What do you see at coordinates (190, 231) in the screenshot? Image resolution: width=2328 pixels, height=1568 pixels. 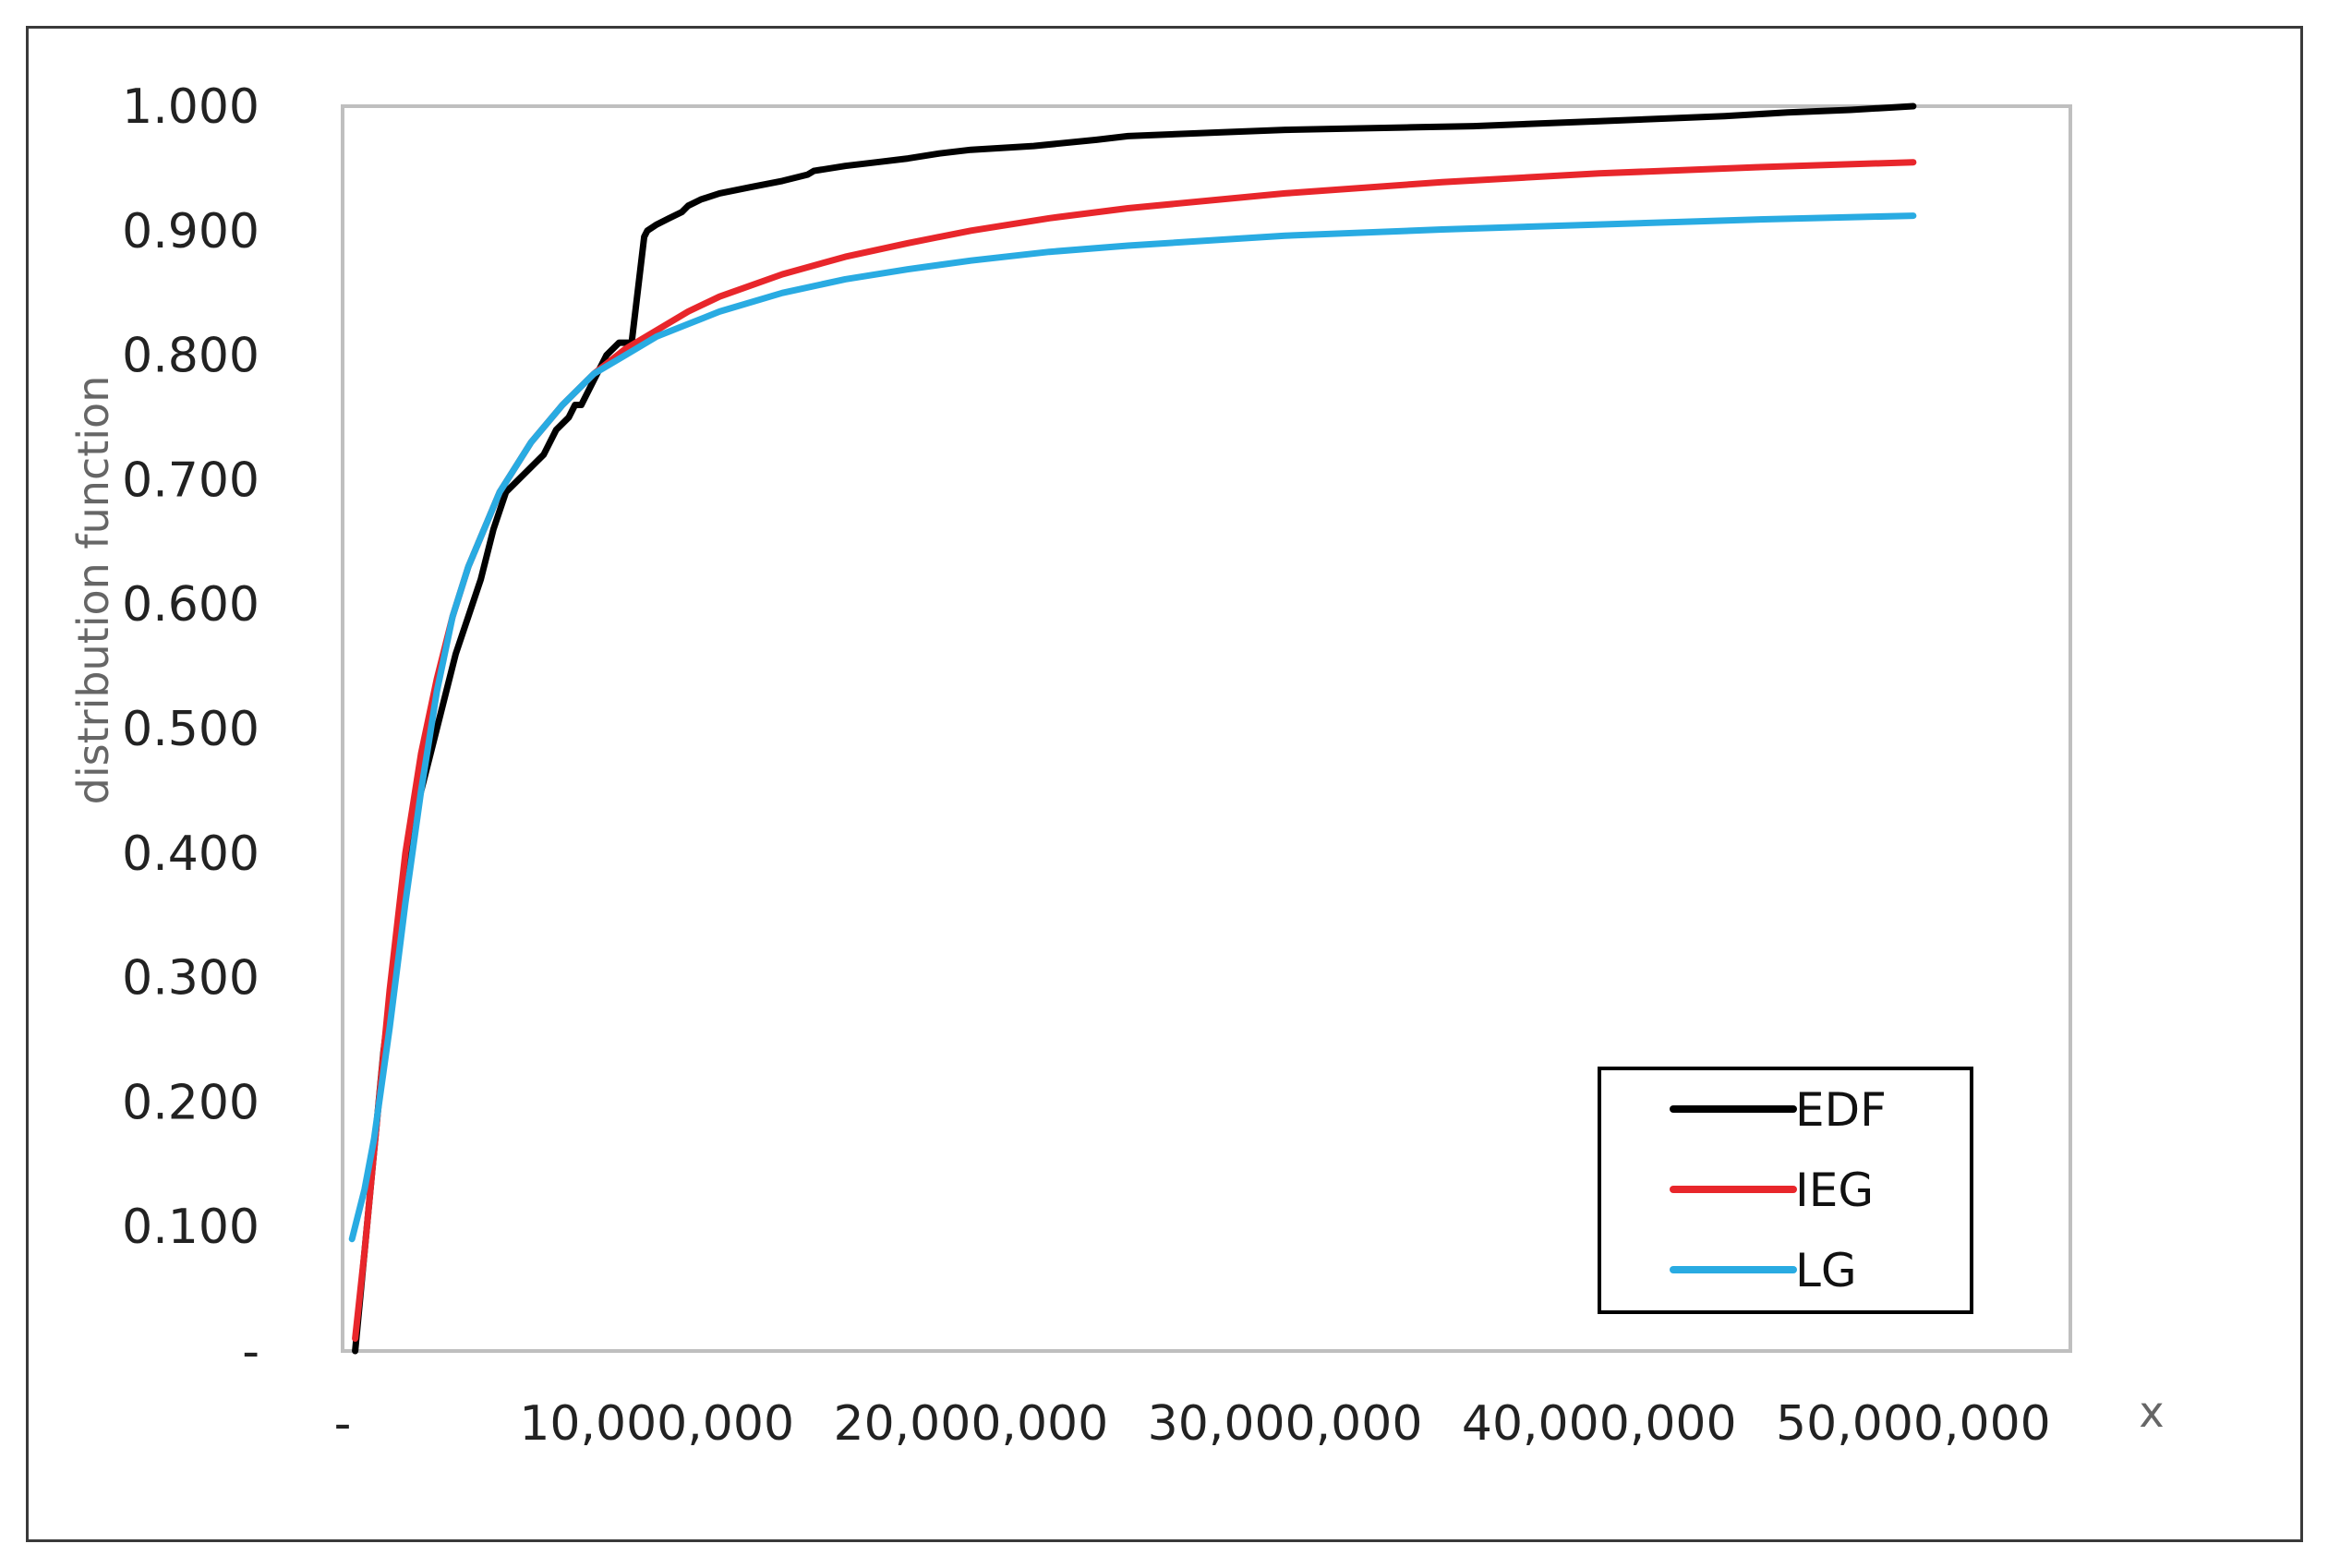 I see `y-tick-label: 0.900` at bounding box center [190, 231].